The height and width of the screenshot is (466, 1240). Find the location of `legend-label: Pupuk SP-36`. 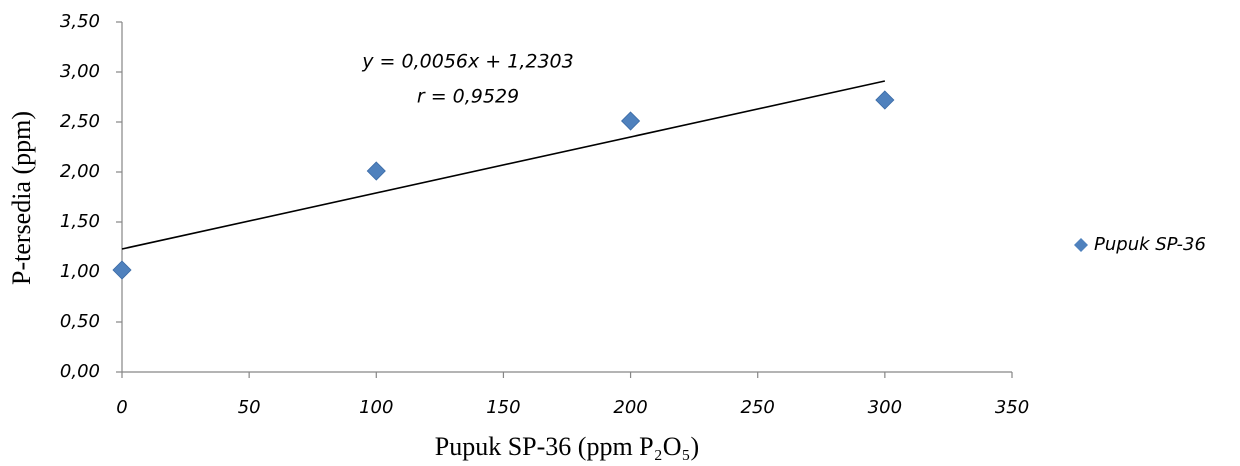

legend-label: Pupuk SP-36 is located at coordinates (1150, 244).